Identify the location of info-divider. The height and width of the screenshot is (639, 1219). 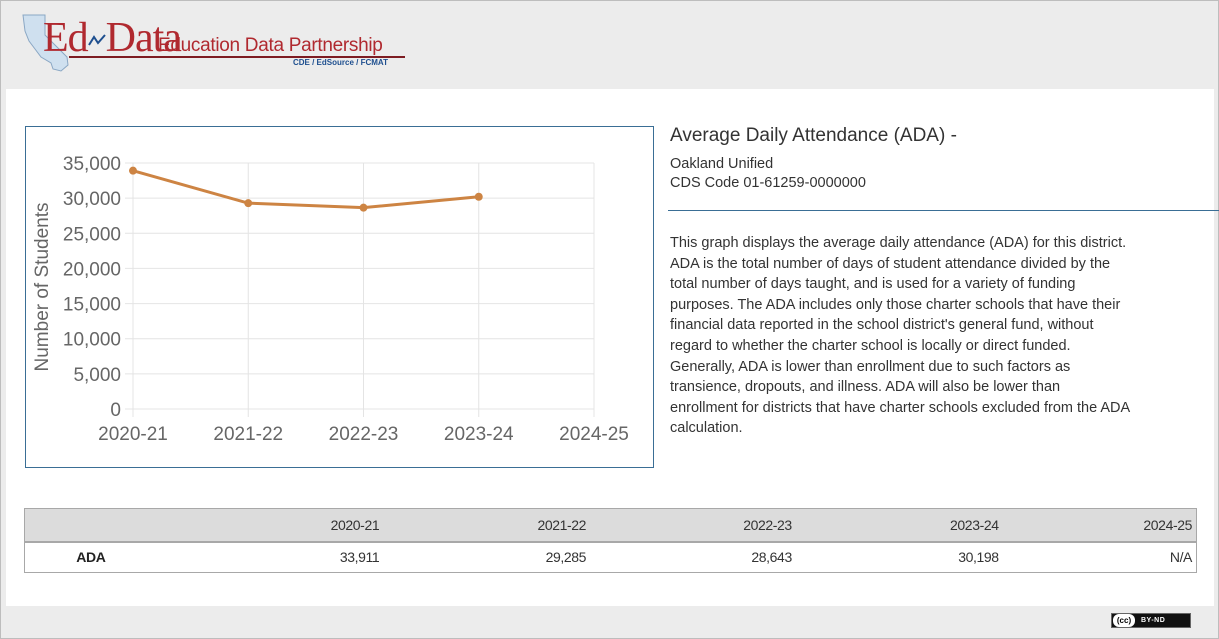
(943, 210).